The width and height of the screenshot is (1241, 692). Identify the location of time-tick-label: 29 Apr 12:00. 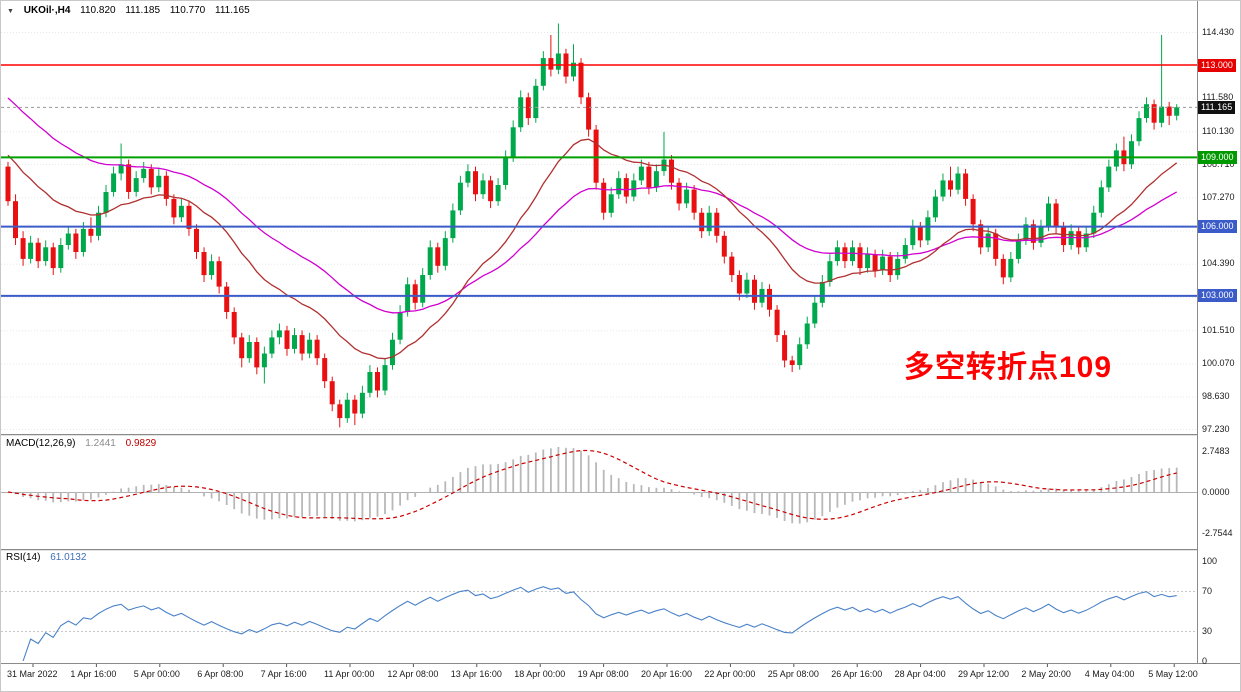
(984, 674).